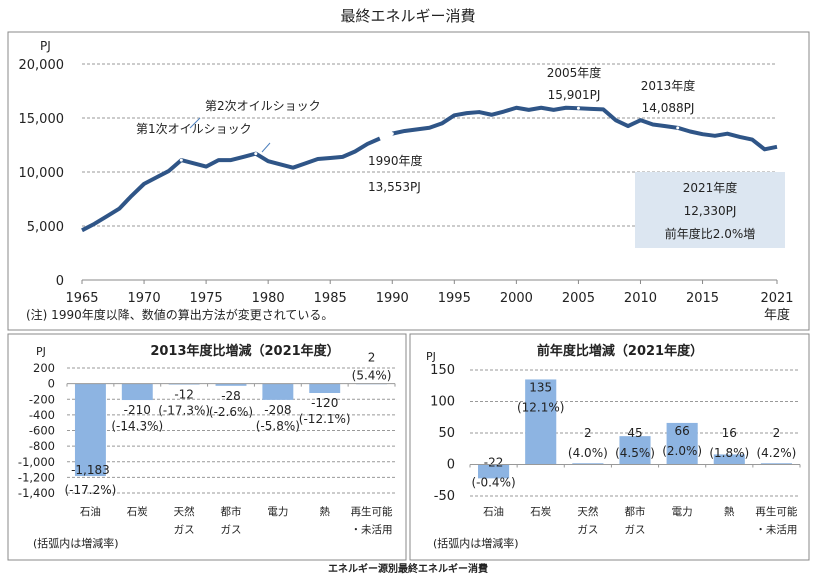  Describe the element at coordinates (42, 399) in the screenshot. I see `y-tick-label: -200` at that location.